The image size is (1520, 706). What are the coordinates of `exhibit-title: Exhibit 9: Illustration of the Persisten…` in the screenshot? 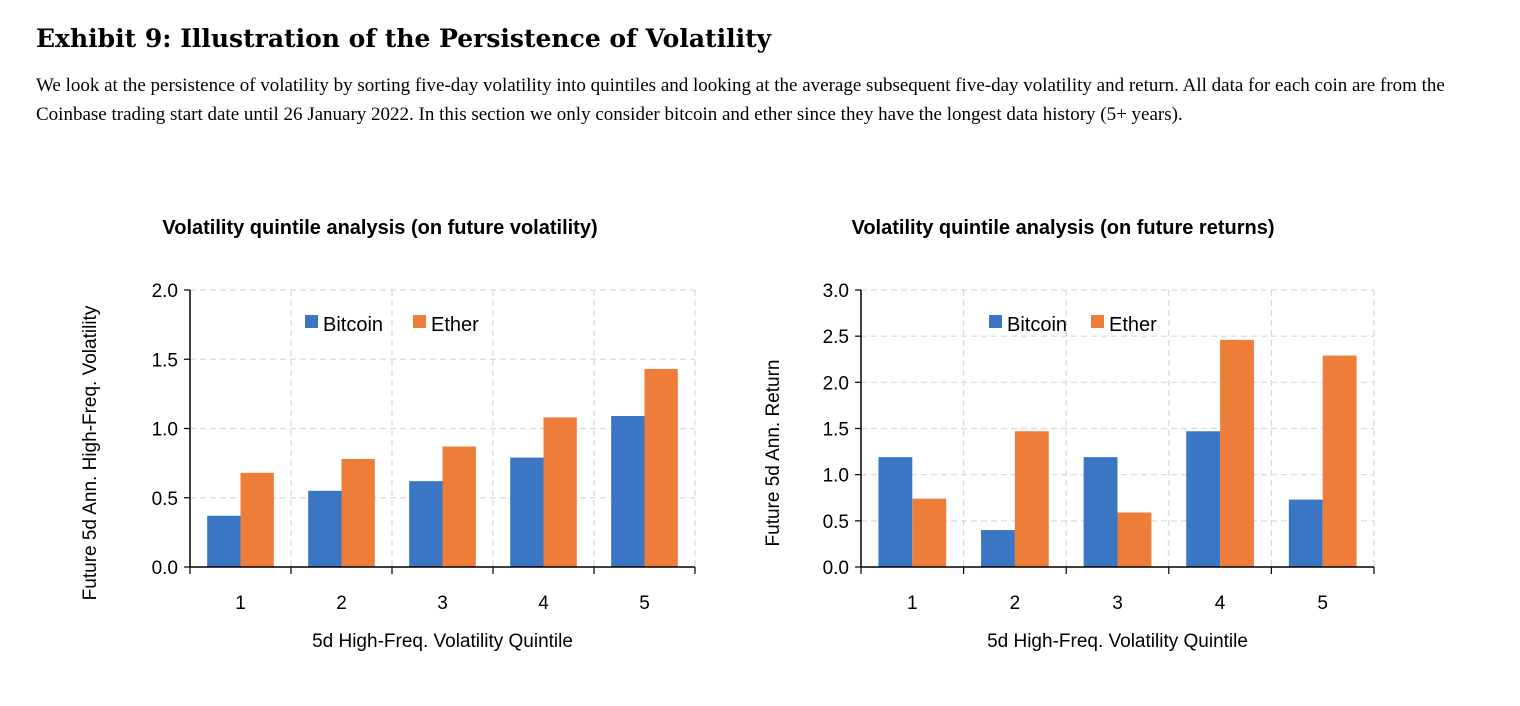 It's located at (404, 38).